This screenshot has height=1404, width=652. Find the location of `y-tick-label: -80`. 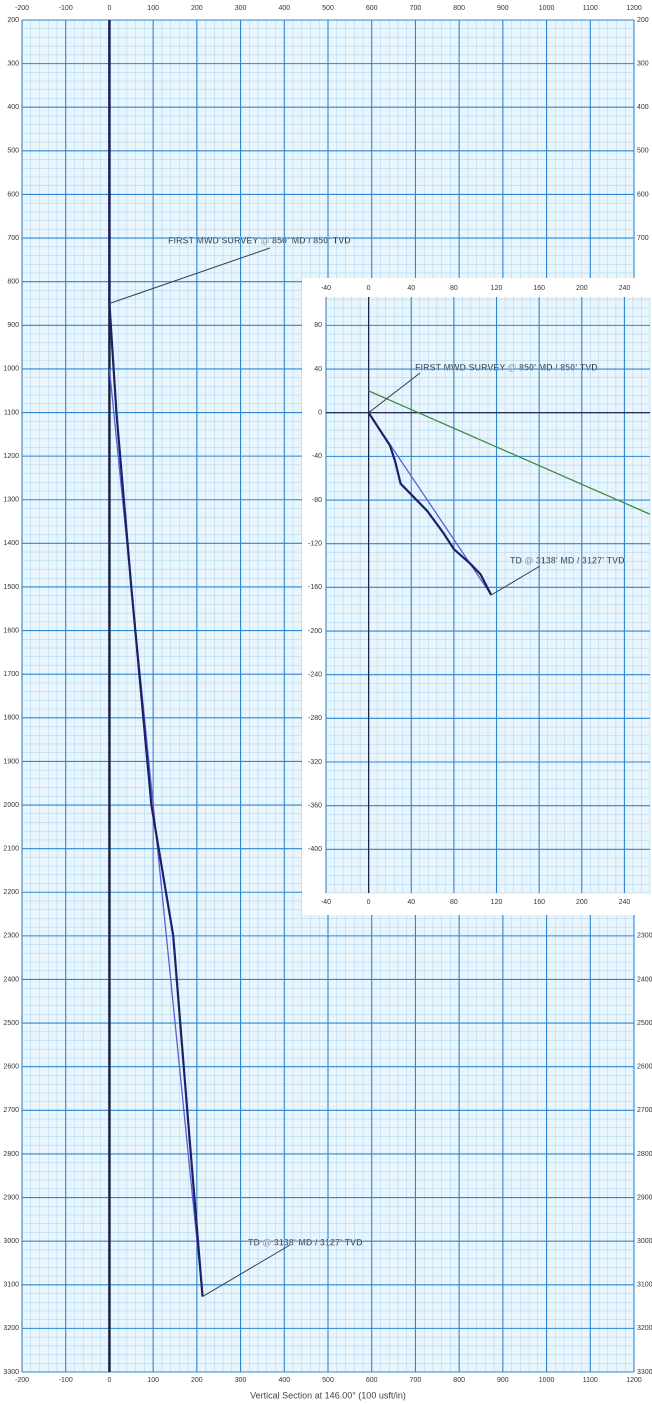

y-tick-label: -80 is located at coordinates (317, 500).